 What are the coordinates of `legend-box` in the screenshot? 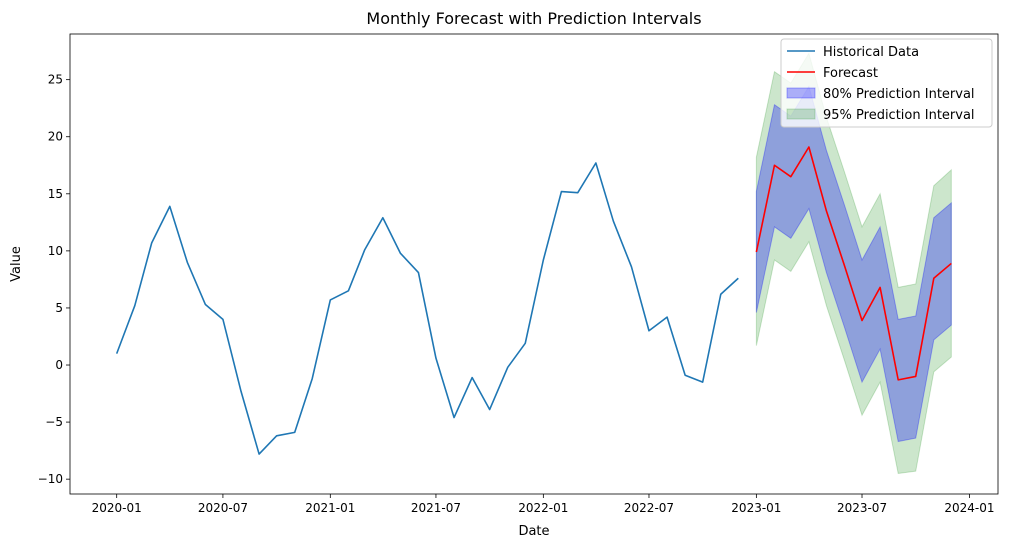 It's located at (886, 83).